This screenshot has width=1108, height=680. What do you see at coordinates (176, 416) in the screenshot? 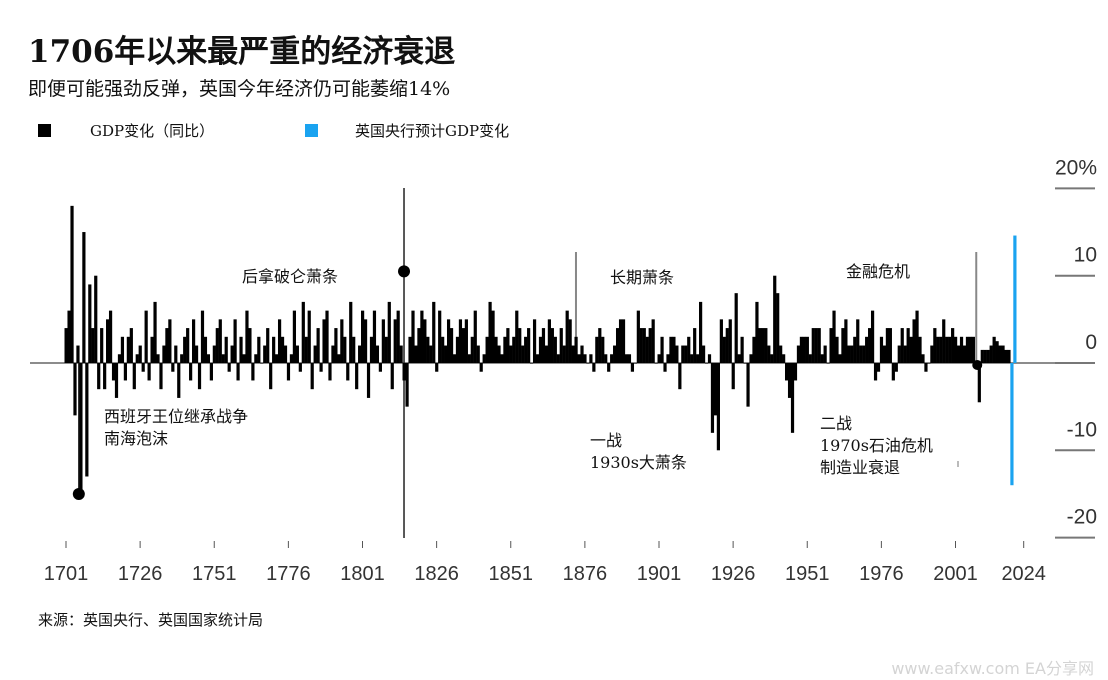
I see `annotation-label: 西班牙王位继承战争` at bounding box center [176, 416].